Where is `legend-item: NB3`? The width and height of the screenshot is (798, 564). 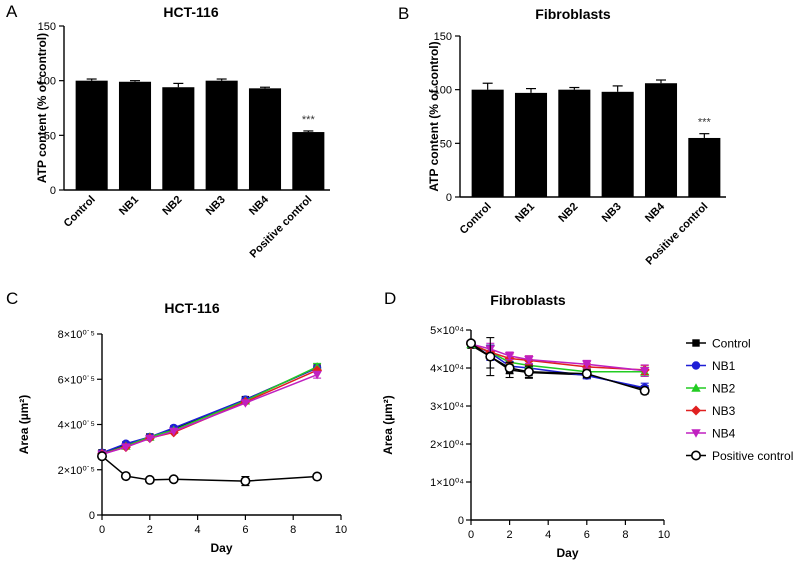 legend-item: NB3 is located at coordinates (711, 411).